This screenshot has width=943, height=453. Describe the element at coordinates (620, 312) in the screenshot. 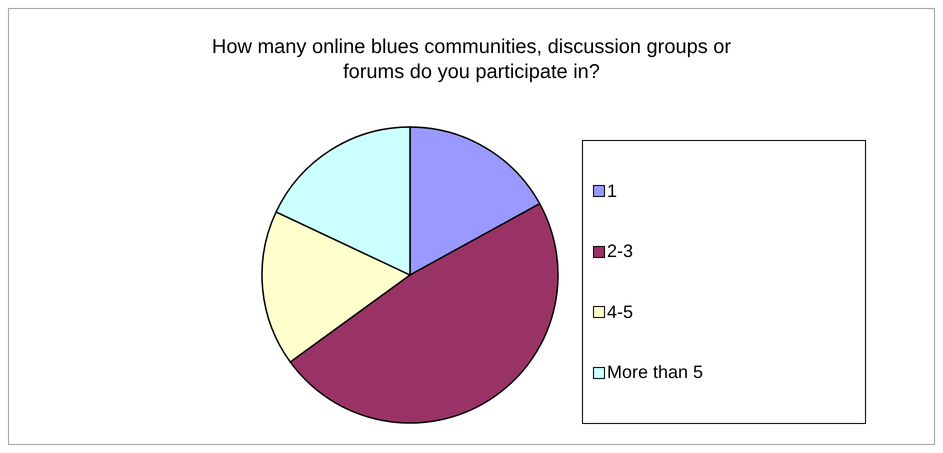

I see `legend-label: 4-5` at that location.